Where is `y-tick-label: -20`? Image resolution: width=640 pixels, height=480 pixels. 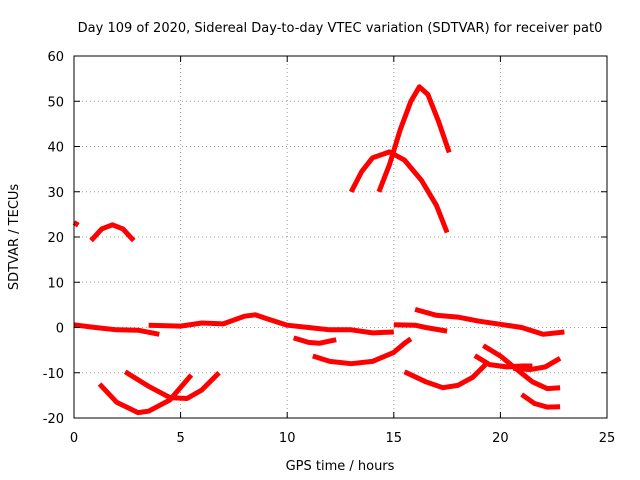
y-tick-label: -20 is located at coordinates (53, 419).